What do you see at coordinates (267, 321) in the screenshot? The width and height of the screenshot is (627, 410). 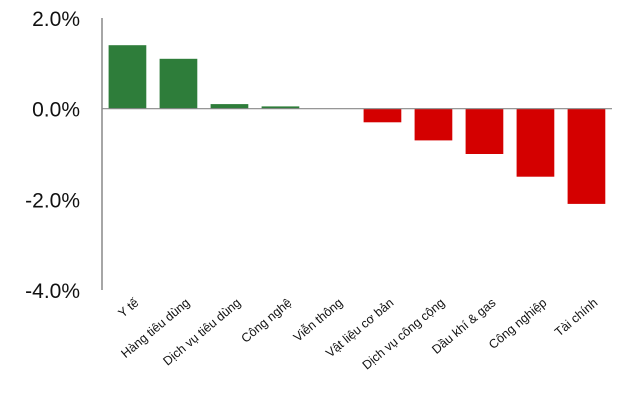 I see `category-label: Công nghệ` at bounding box center [267, 321].